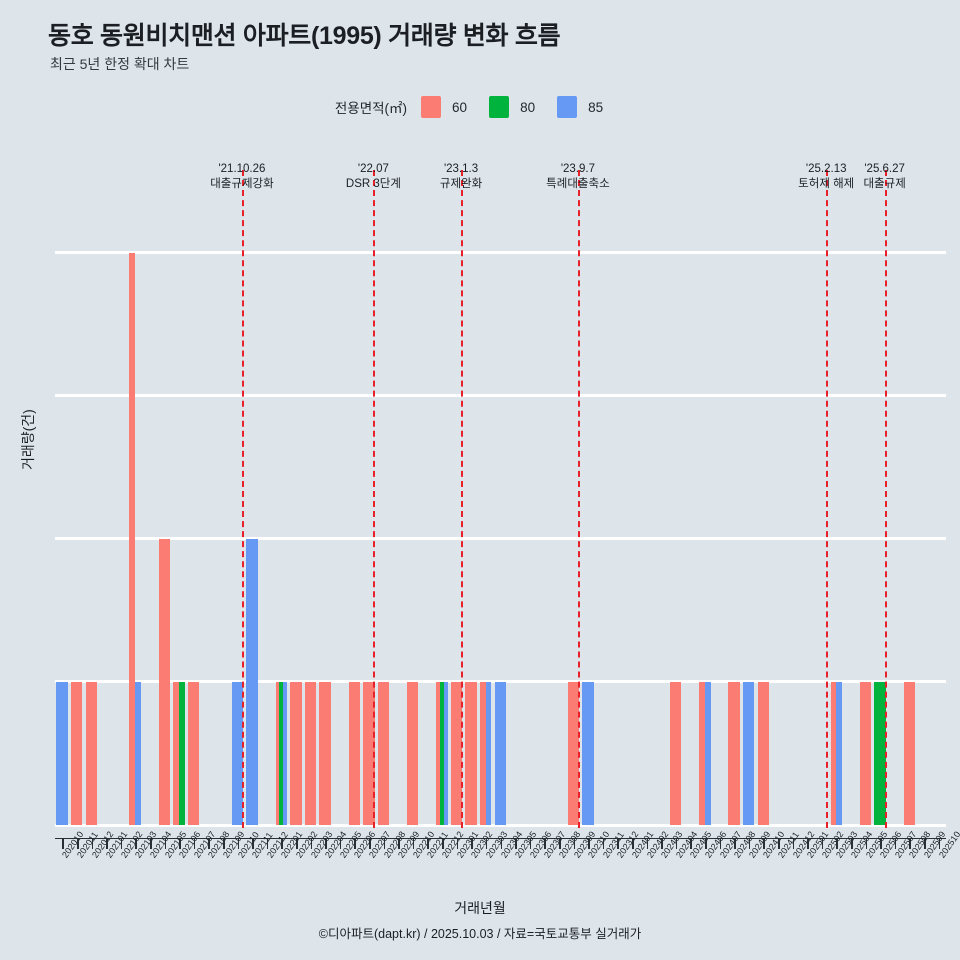 The height and width of the screenshot is (960, 960). Describe the element at coordinates (826, 184) in the screenshot. I see `event-name-4: 토허제 해제` at that location.